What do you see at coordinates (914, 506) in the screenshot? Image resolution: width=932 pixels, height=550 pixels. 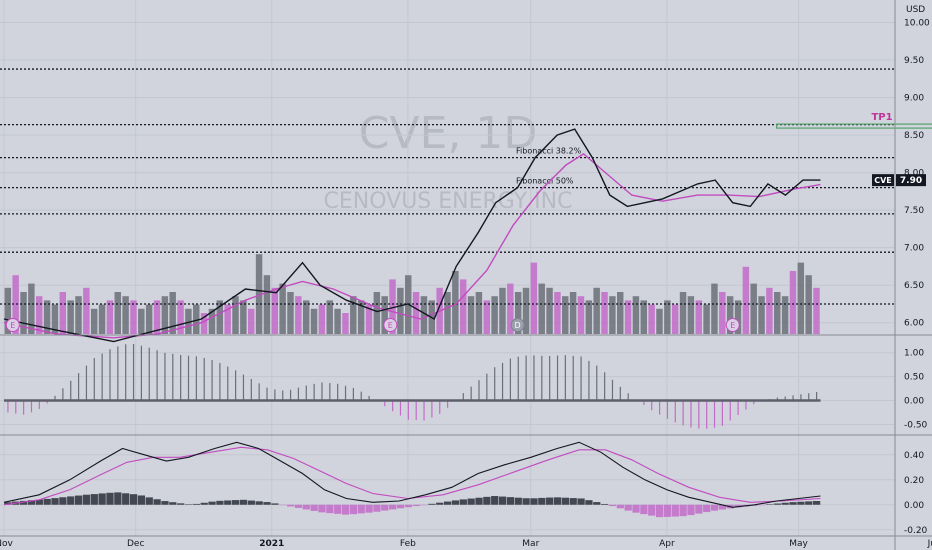 I see `osc2-tick-label: 0.00` at bounding box center [914, 506].